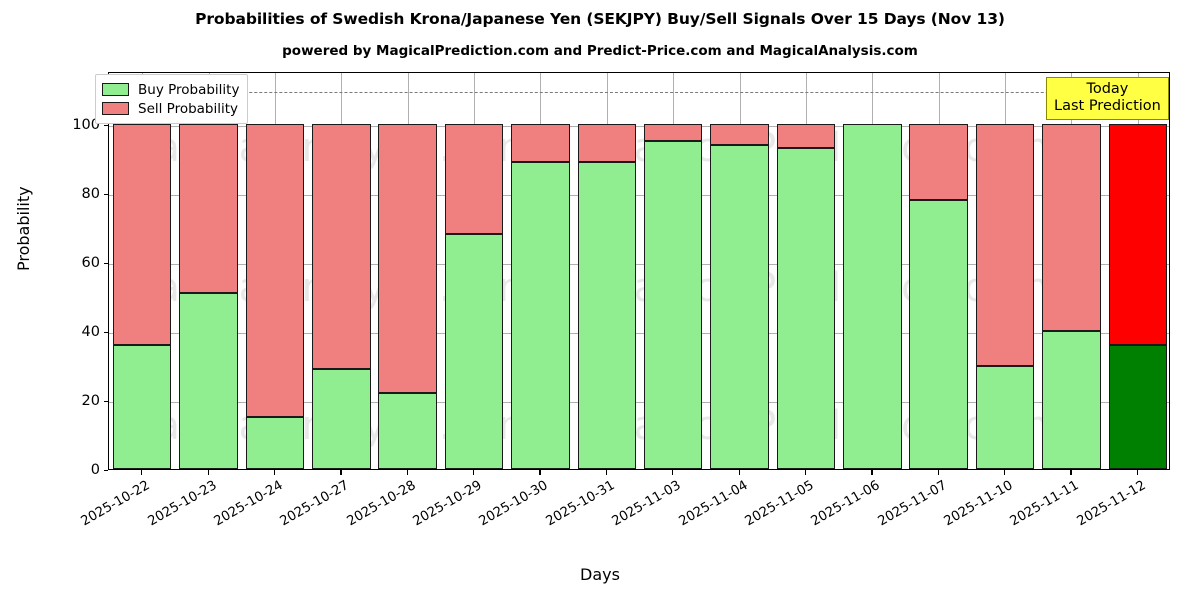 Image resolution: width=1200 pixels, height=600 pixels. I want to click on legend-item-label: Buy Probability, so click(189, 89).